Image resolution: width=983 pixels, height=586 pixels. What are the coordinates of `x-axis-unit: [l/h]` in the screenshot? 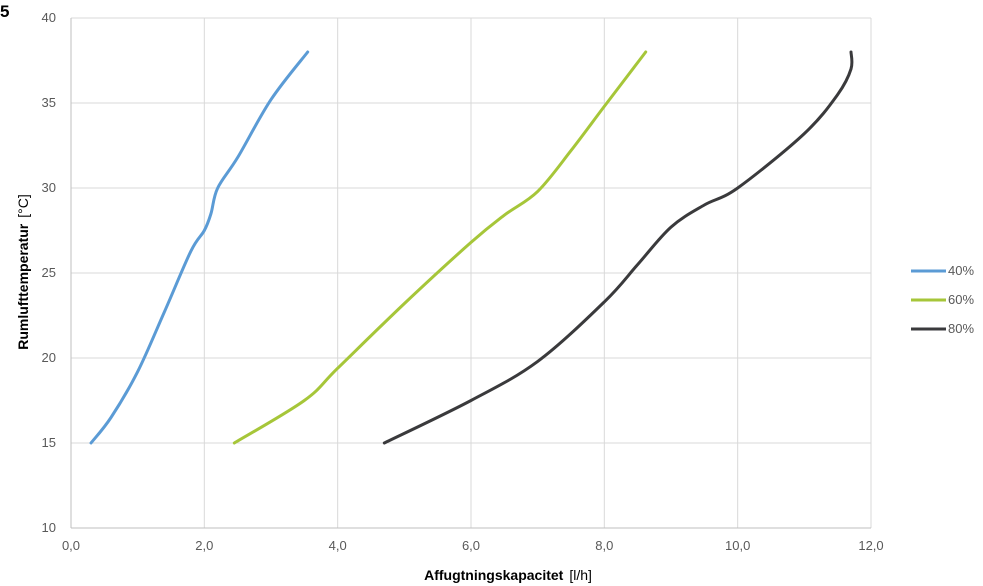 It's located at (580, 575).